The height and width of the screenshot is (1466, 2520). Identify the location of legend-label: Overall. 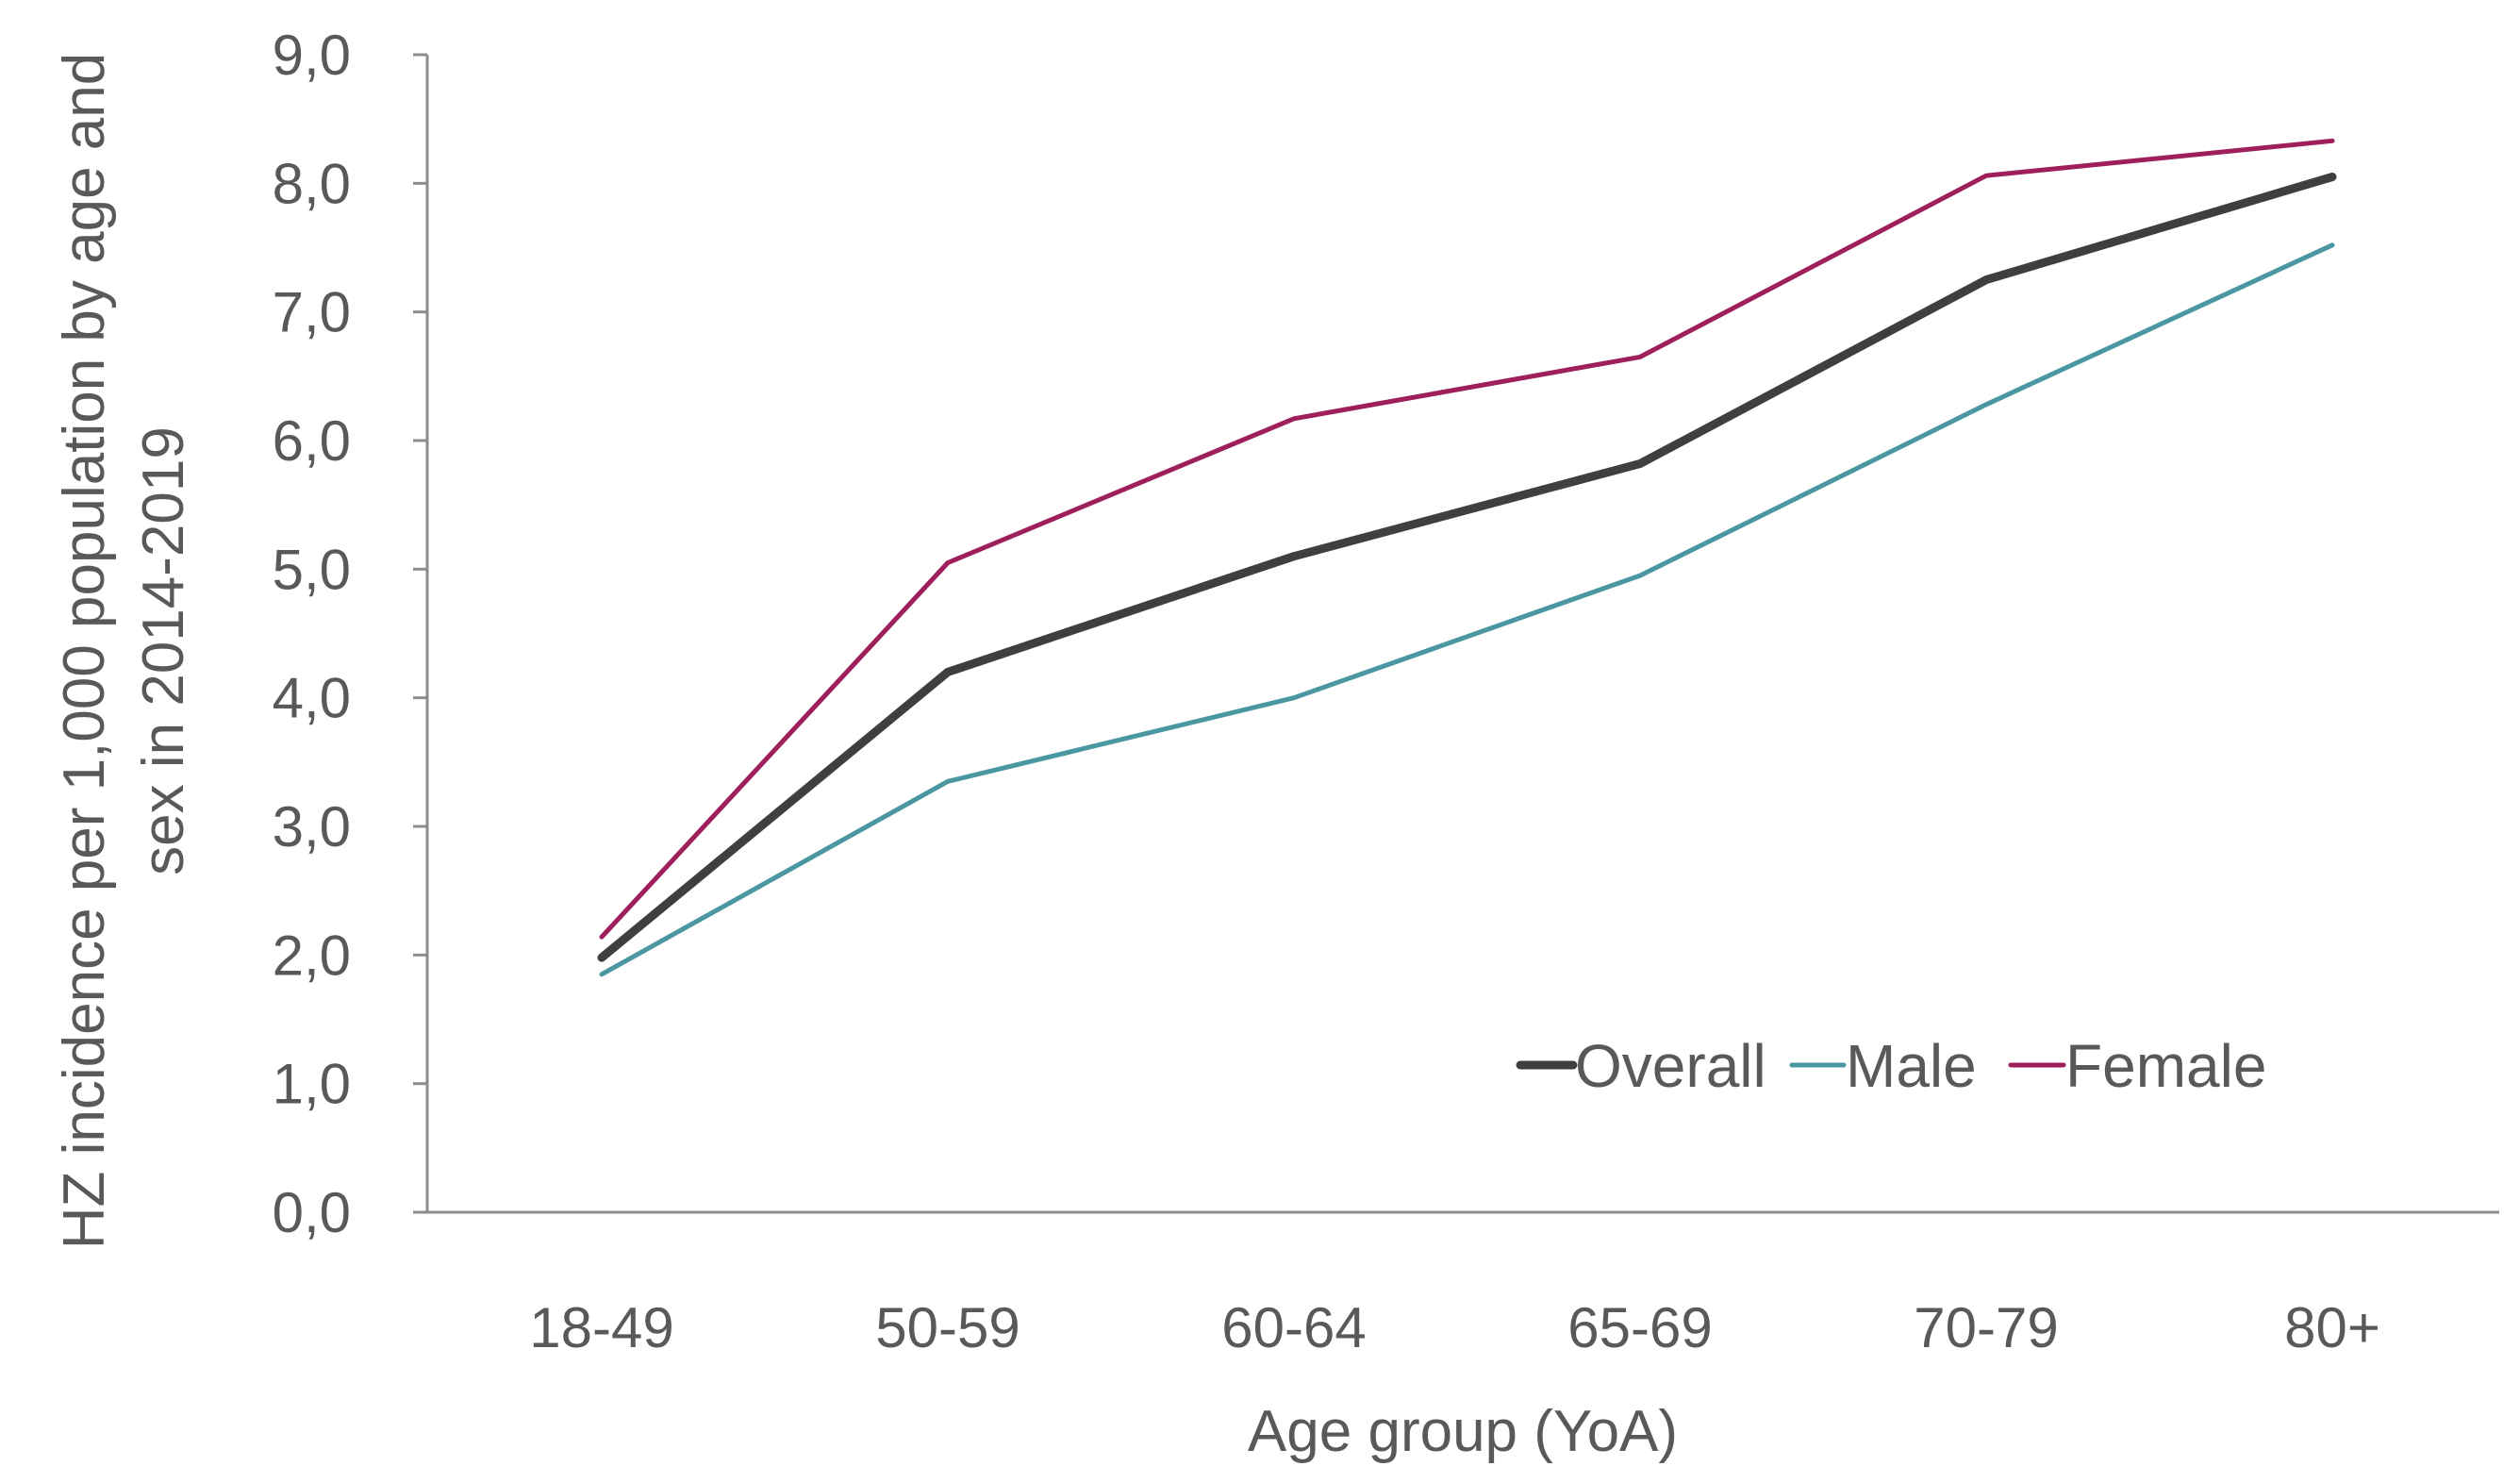
(1671, 1066).